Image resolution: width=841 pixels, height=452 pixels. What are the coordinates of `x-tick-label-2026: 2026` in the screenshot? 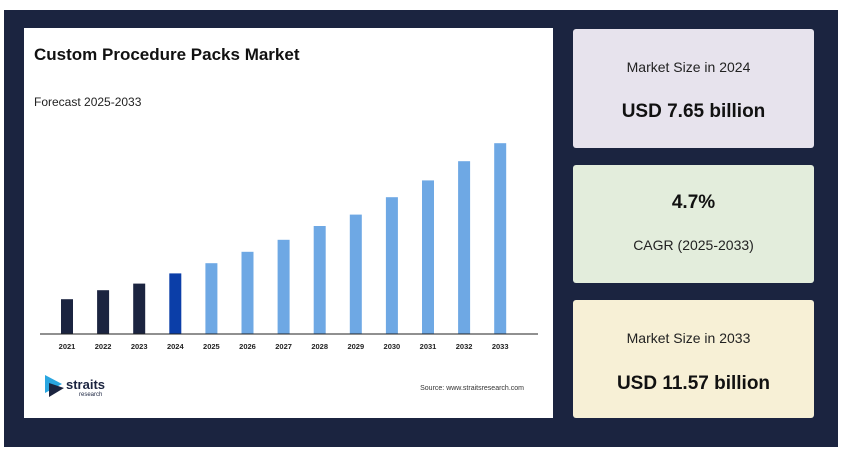 It's located at (247, 346).